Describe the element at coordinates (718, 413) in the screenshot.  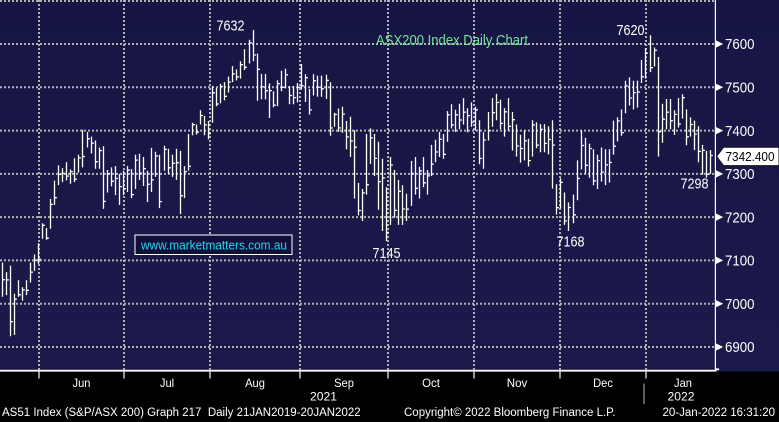
I see `svg-text: 20-Jan-2022 16:31:20` at that location.